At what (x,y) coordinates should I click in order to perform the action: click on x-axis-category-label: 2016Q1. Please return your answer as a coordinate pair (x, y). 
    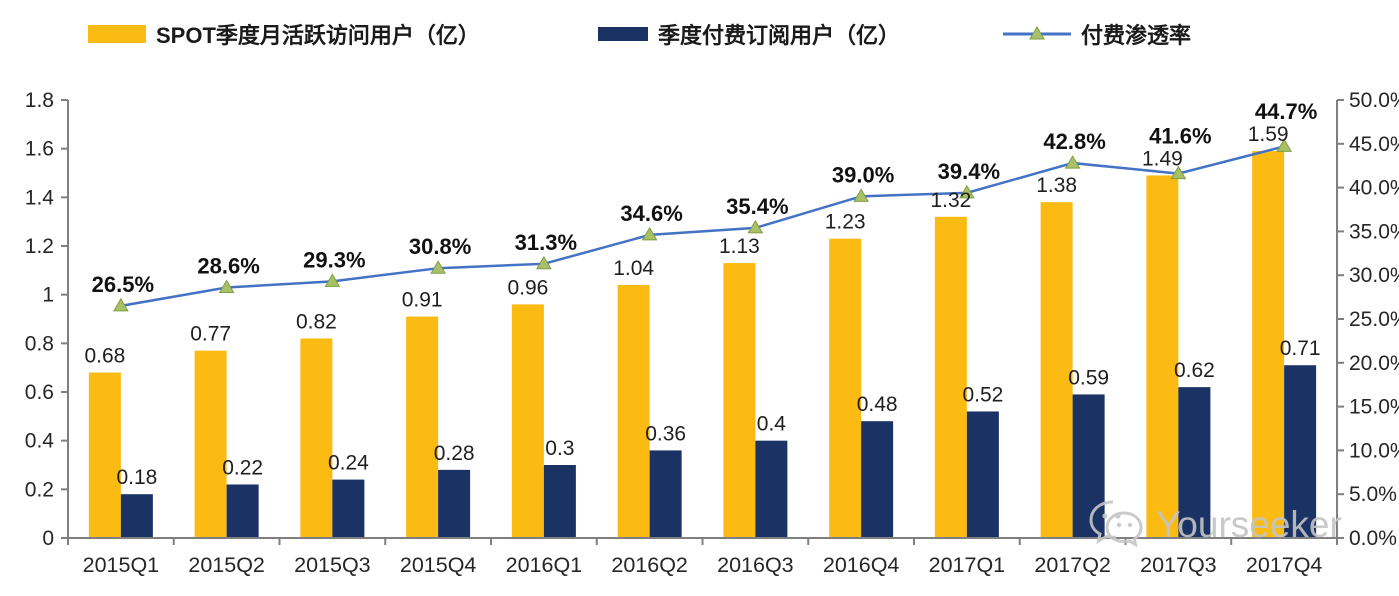
    Looking at the image, I should click on (544, 565).